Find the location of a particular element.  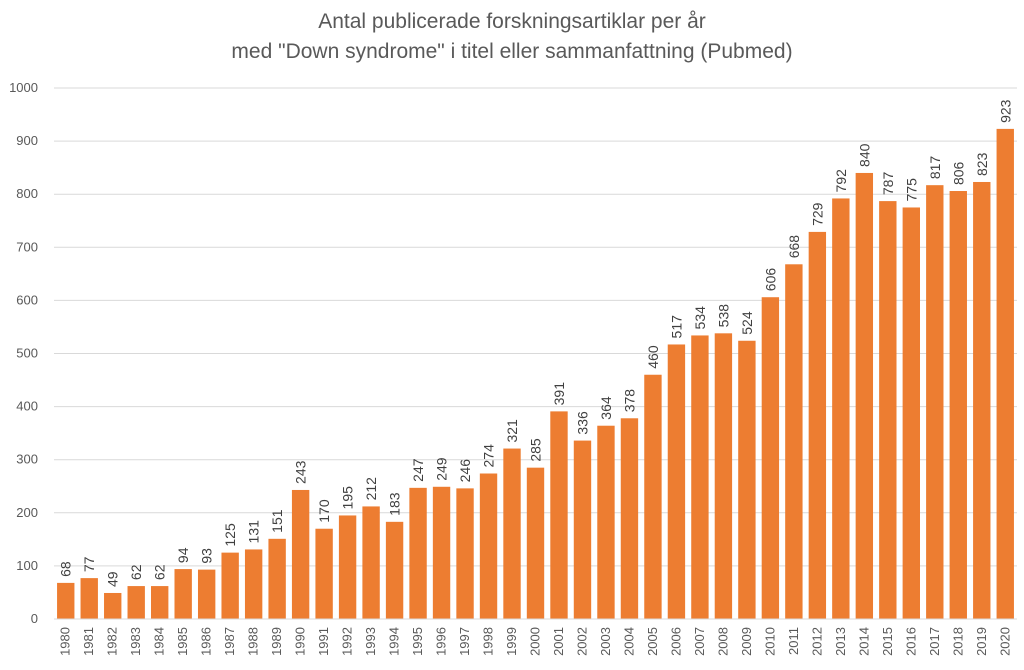

x-tick-label: 2017 is located at coordinates (934, 641).